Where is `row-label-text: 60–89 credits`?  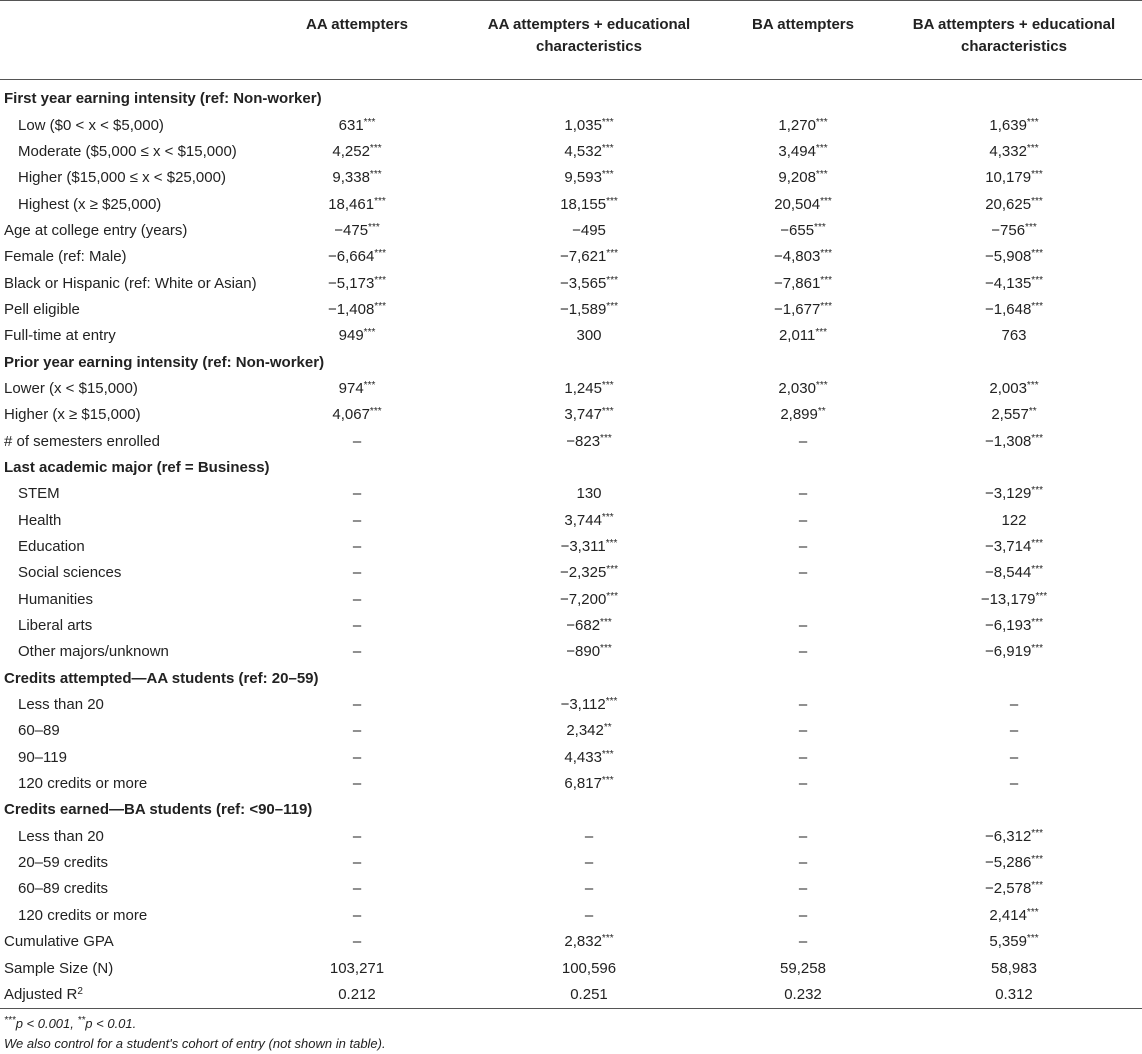
row-label-text: 60–89 credits is located at coordinates (63, 889).